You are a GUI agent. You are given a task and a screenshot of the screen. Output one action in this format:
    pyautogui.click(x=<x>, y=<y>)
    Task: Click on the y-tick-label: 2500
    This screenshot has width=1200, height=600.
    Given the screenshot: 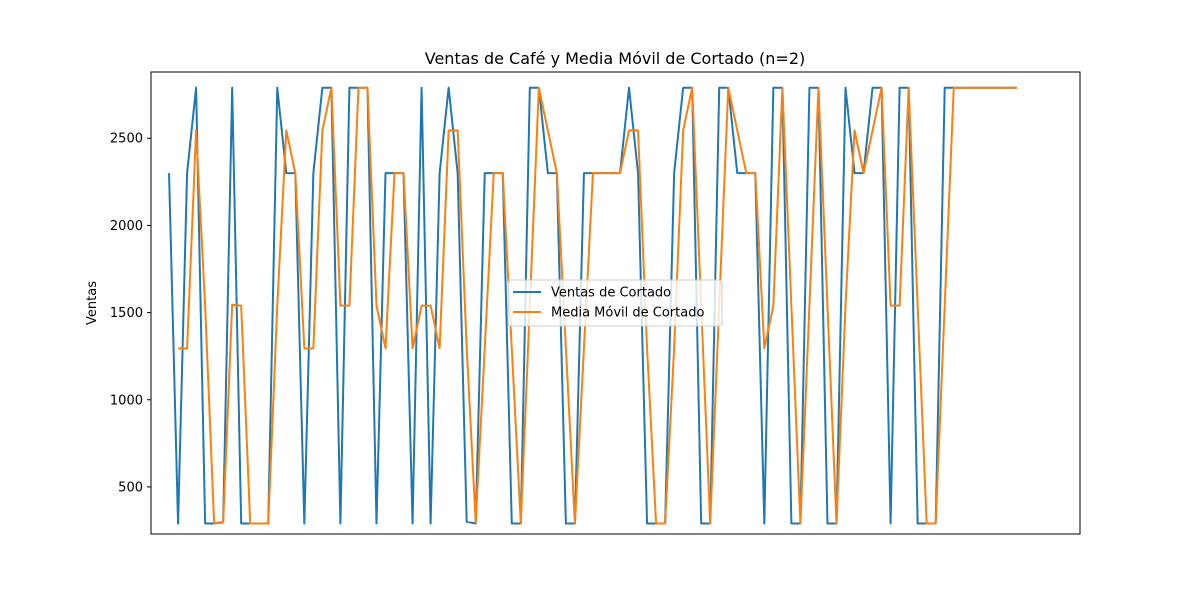 What is the action you would take?
    pyautogui.click(x=126, y=139)
    